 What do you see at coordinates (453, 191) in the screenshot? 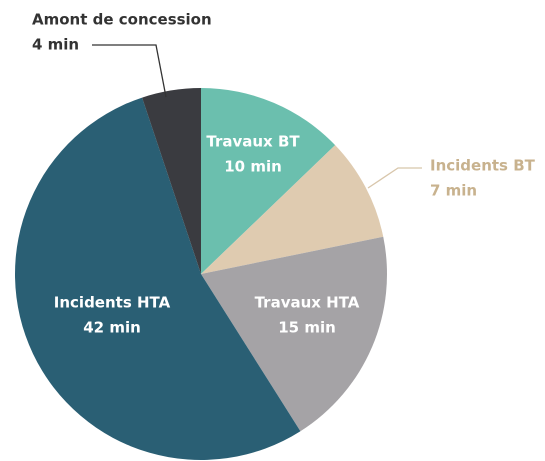
I see `slice-value-label: 7 min` at bounding box center [453, 191].